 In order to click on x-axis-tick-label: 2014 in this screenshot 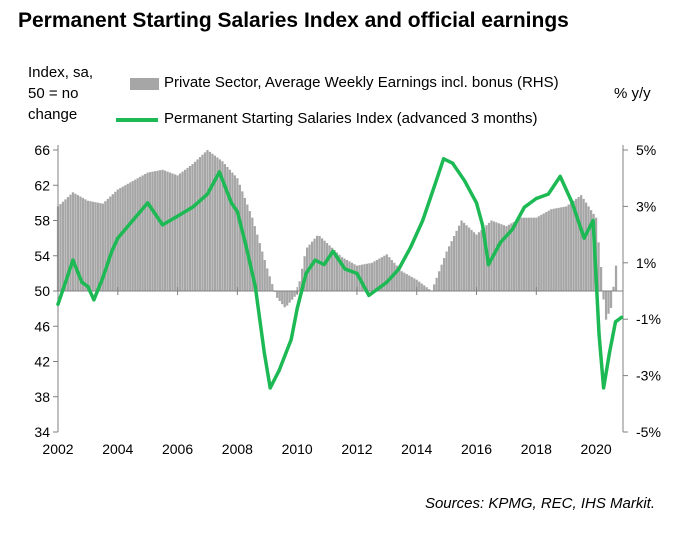, I will do `click(416, 449)`.